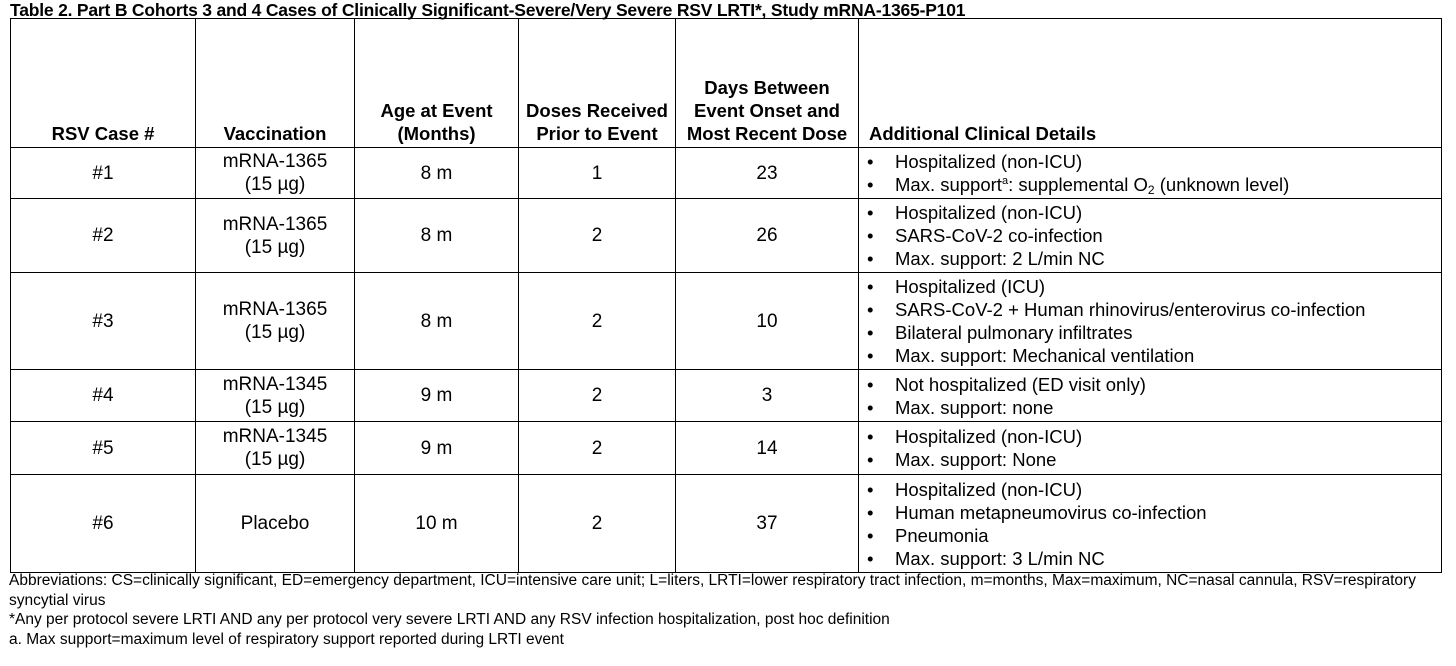  What do you see at coordinates (1150, 384) in the screenshot?
I see `detail-item: Not hospitalized (ED visit only)` at bounding box center [1150, 384].